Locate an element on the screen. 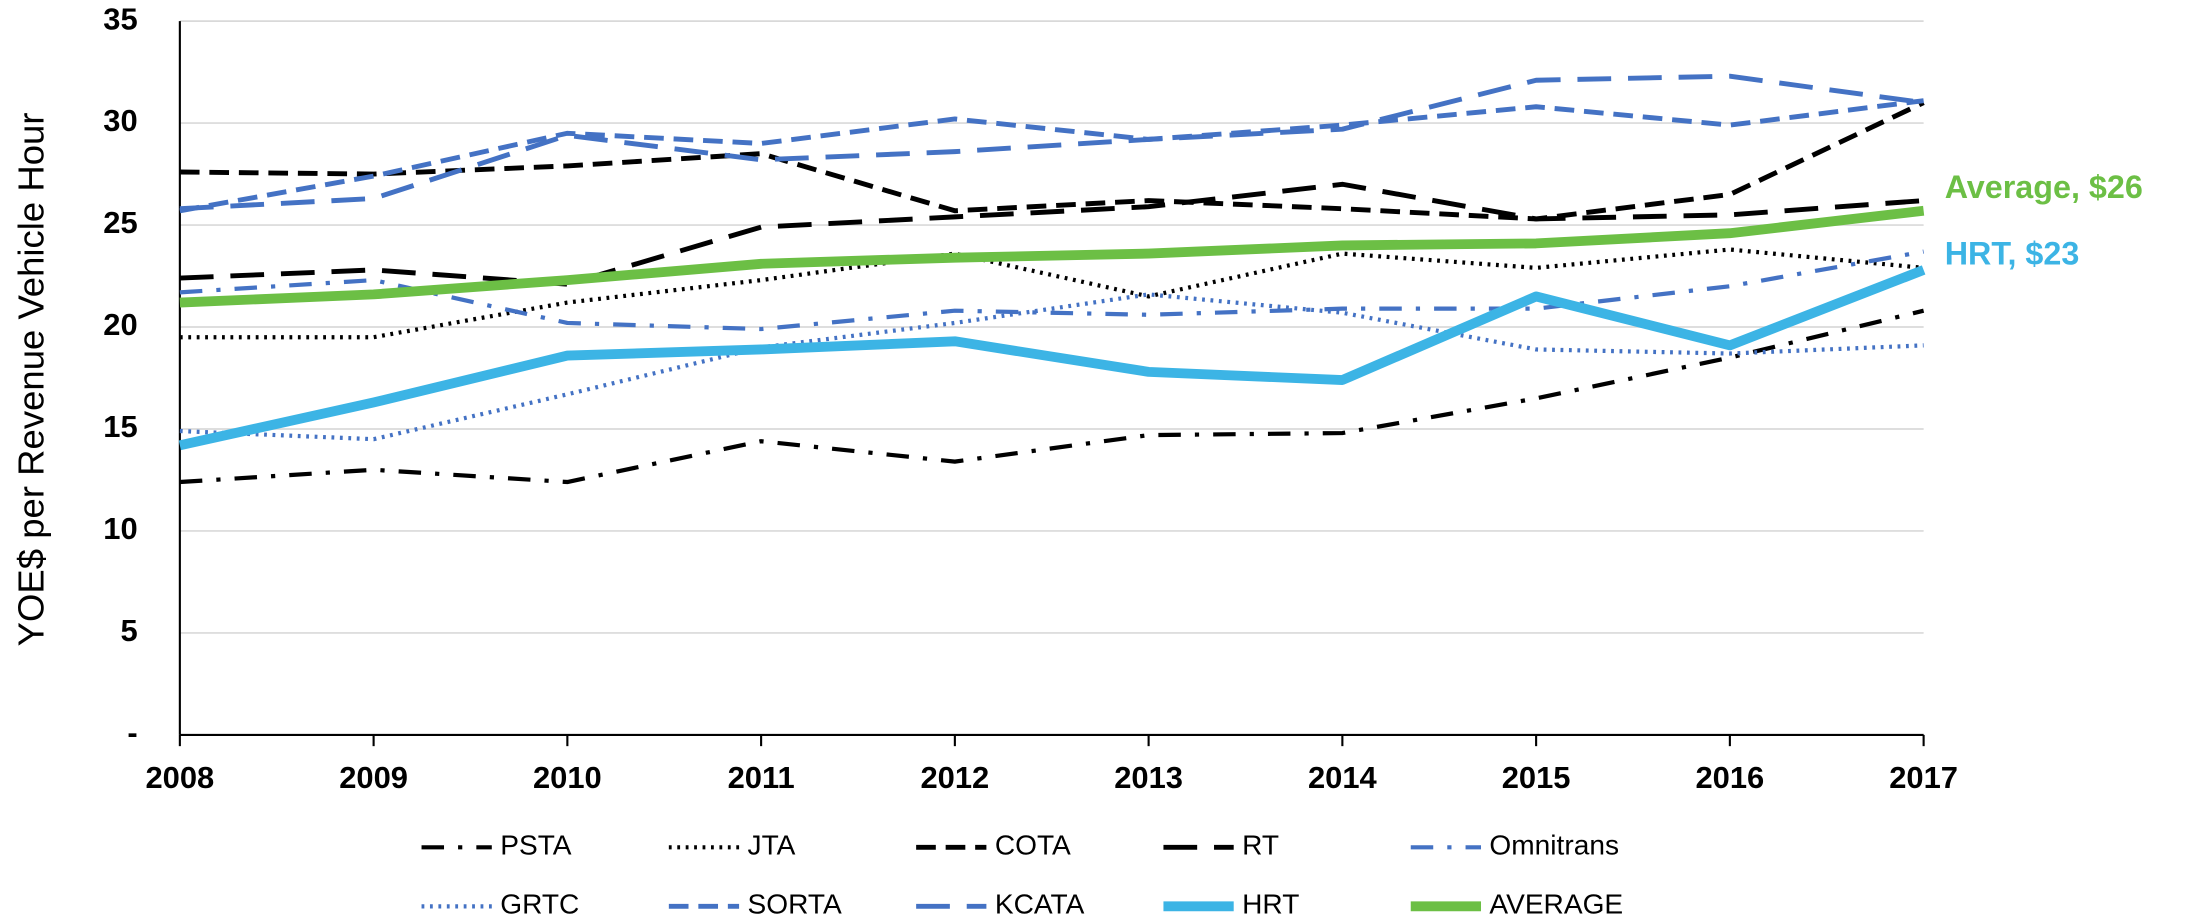 The width and height of the screenshot is (2192, 919). x-tick-label: 2016 is located at coordinates (1729, 777).